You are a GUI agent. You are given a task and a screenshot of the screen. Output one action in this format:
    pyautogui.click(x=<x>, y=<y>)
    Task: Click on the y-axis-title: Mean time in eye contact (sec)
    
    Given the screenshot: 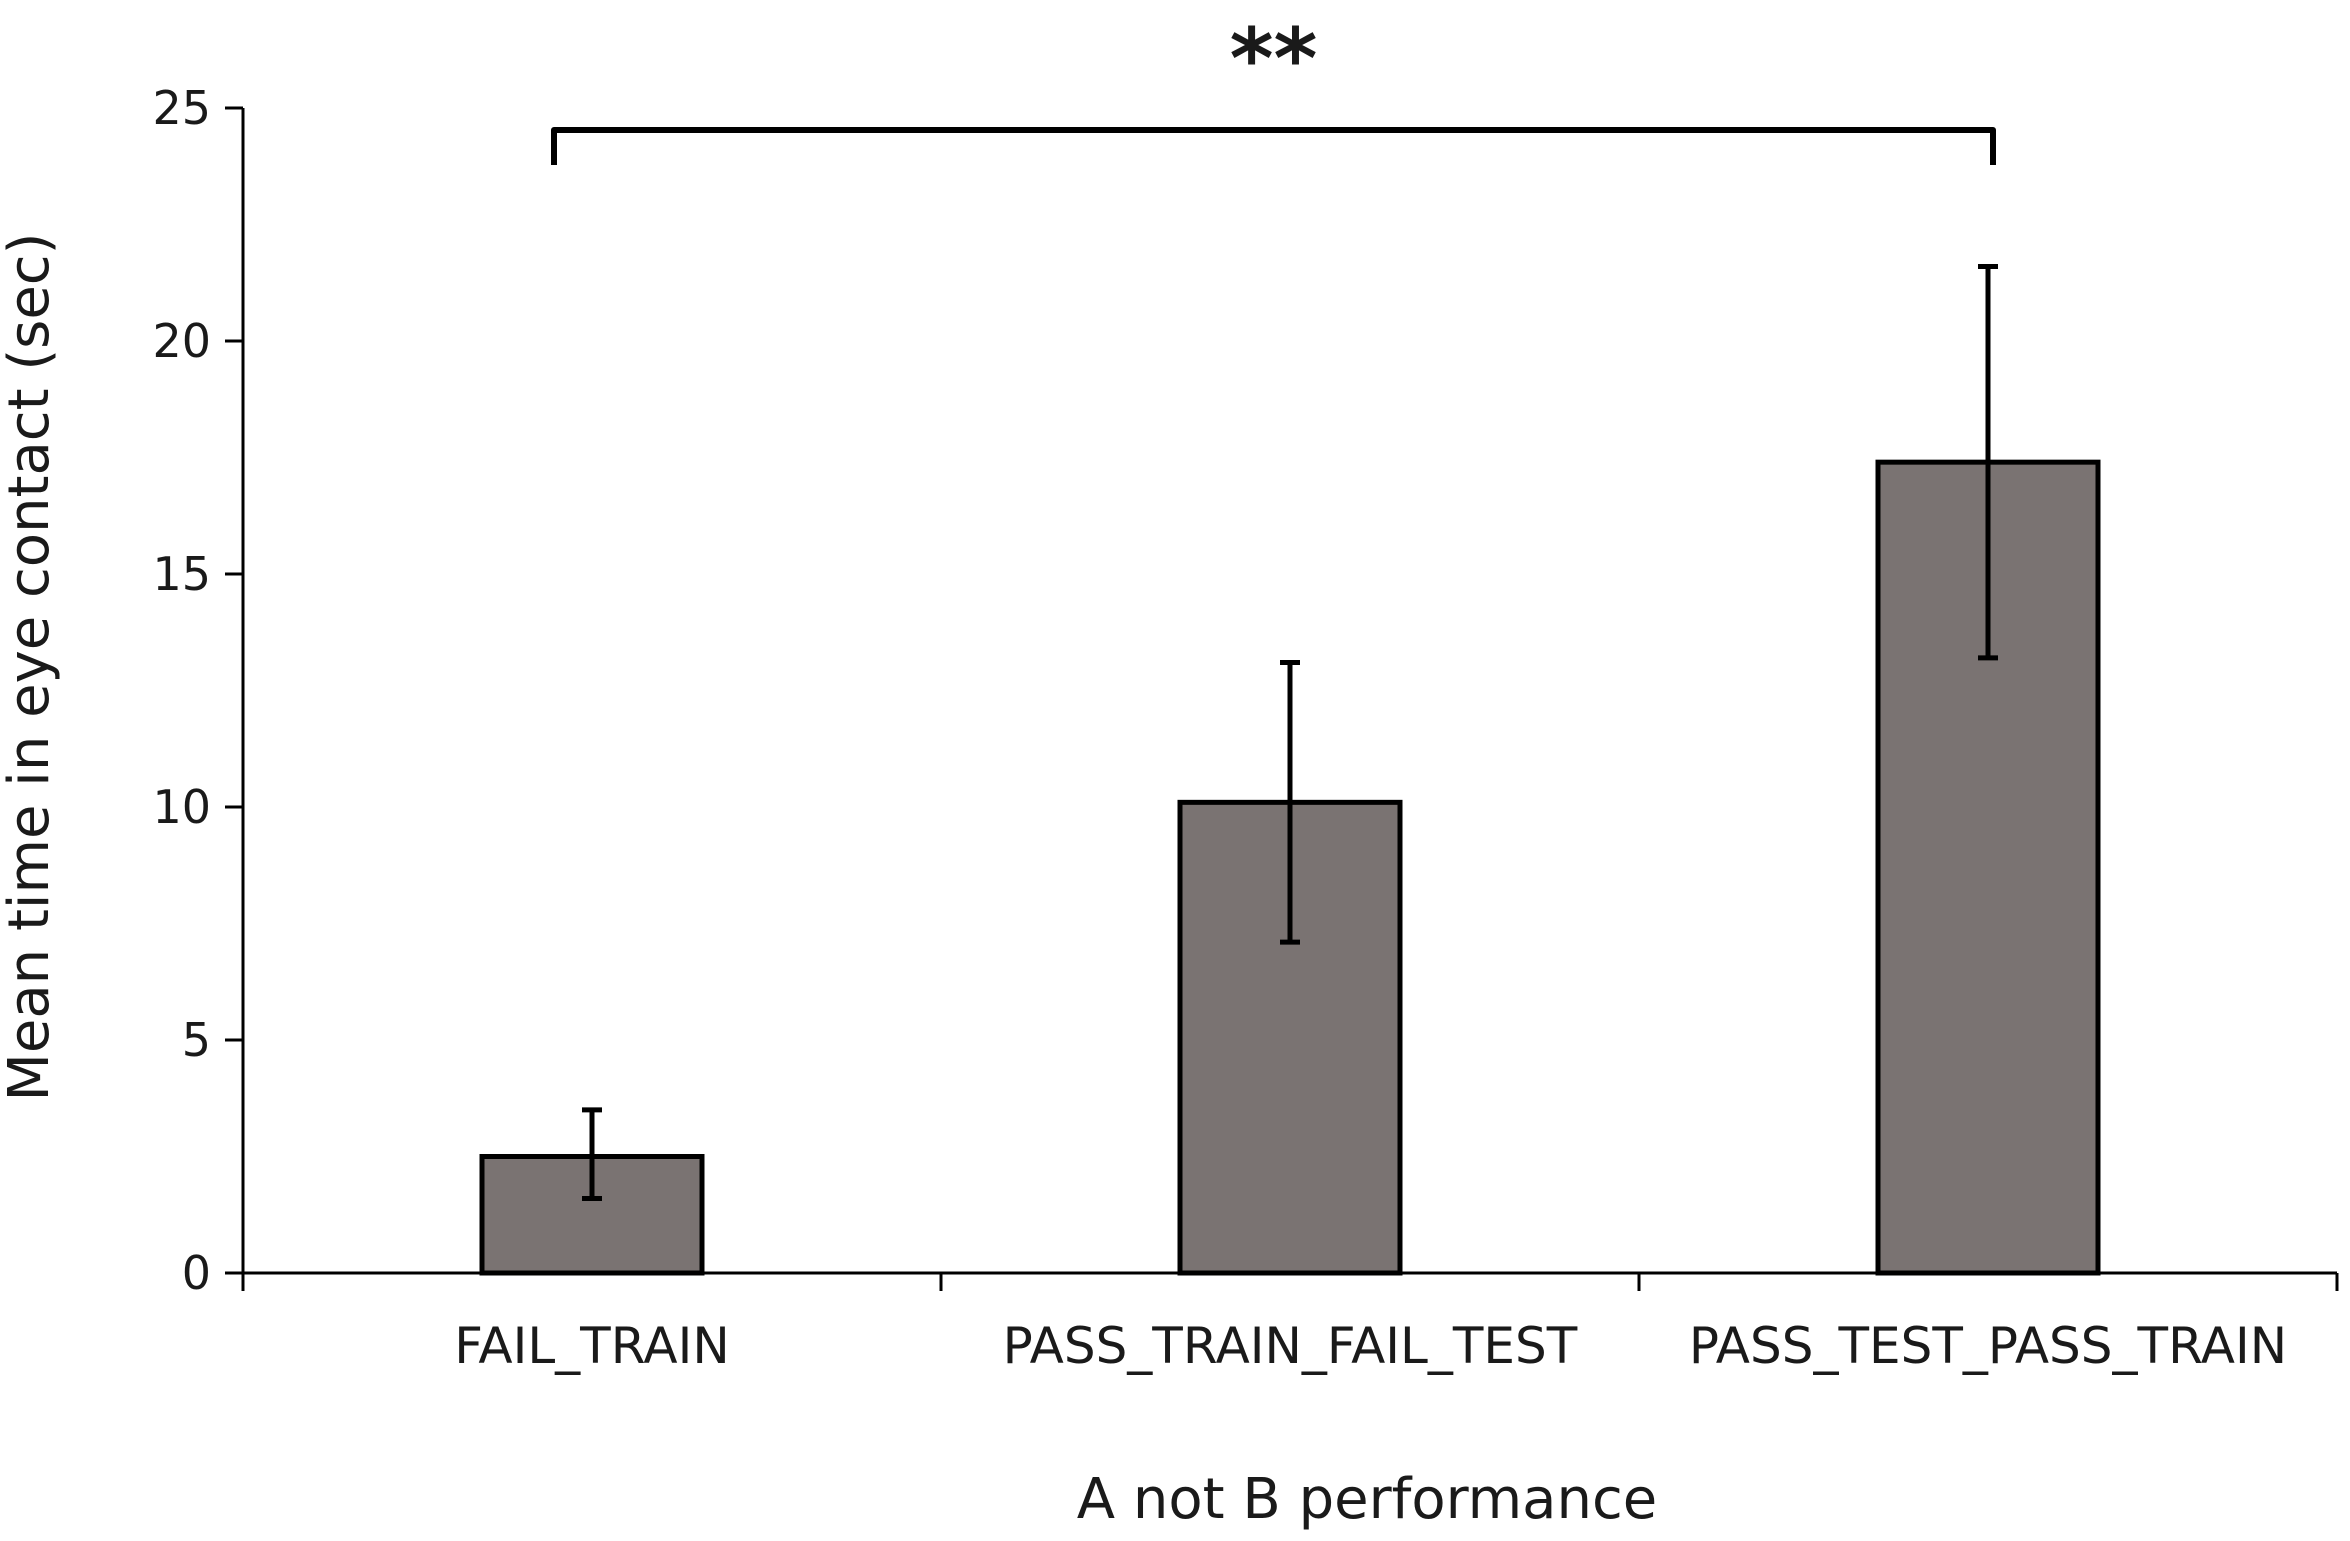 What is the action you would take?
    pyautogui.click(x=31, y=667)
    